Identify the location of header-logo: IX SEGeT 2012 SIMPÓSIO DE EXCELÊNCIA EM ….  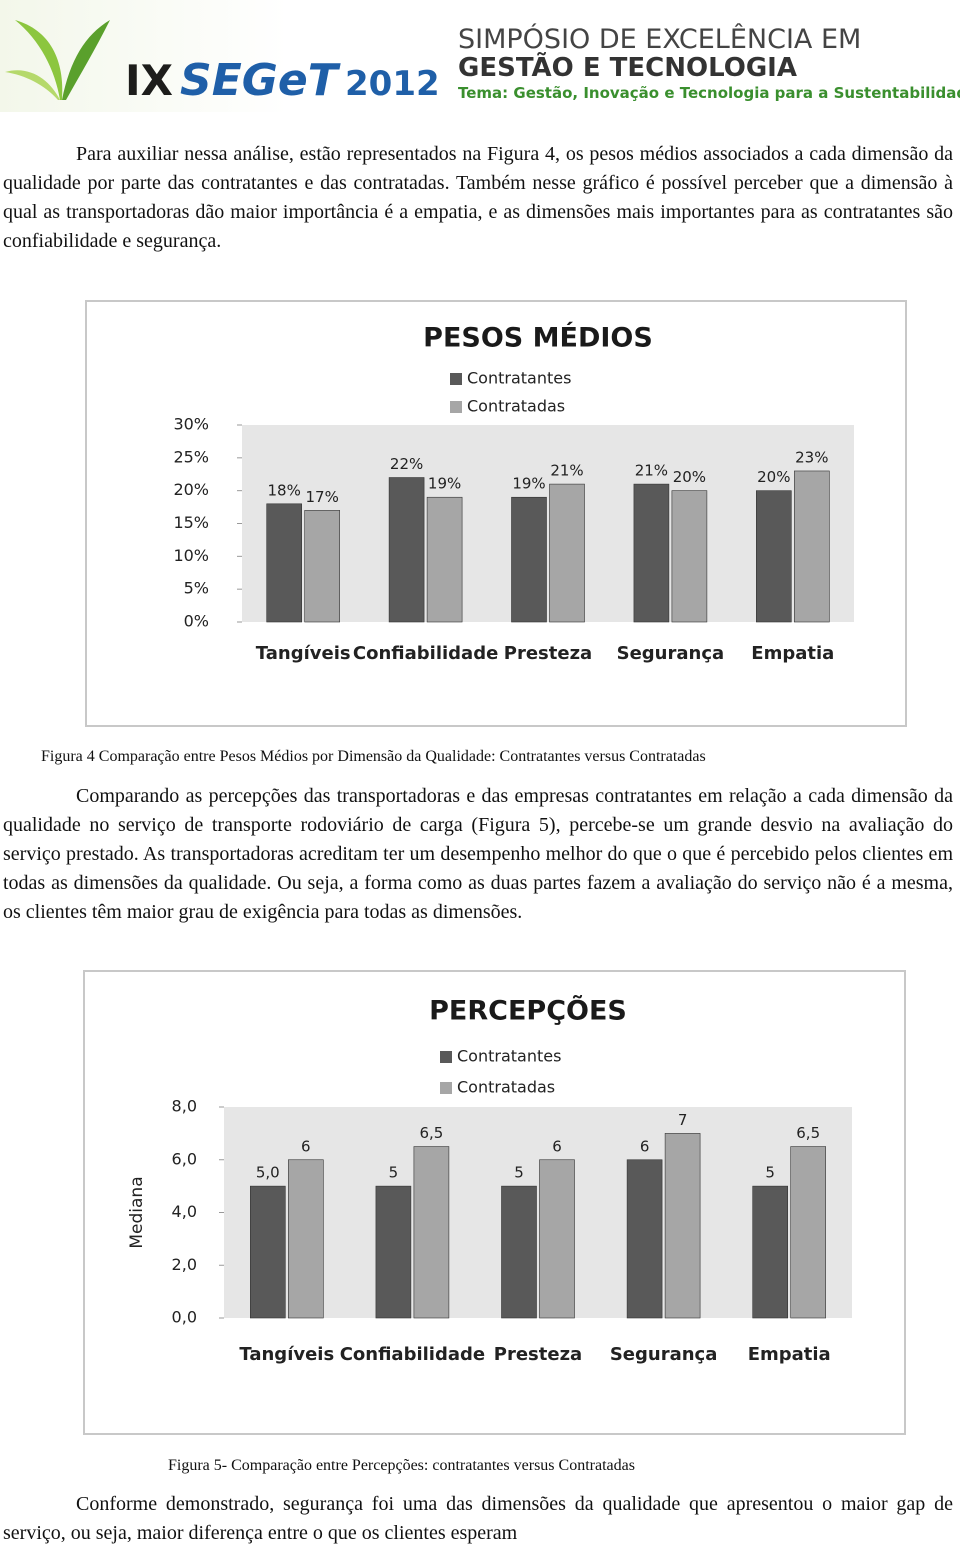
(482, 63).